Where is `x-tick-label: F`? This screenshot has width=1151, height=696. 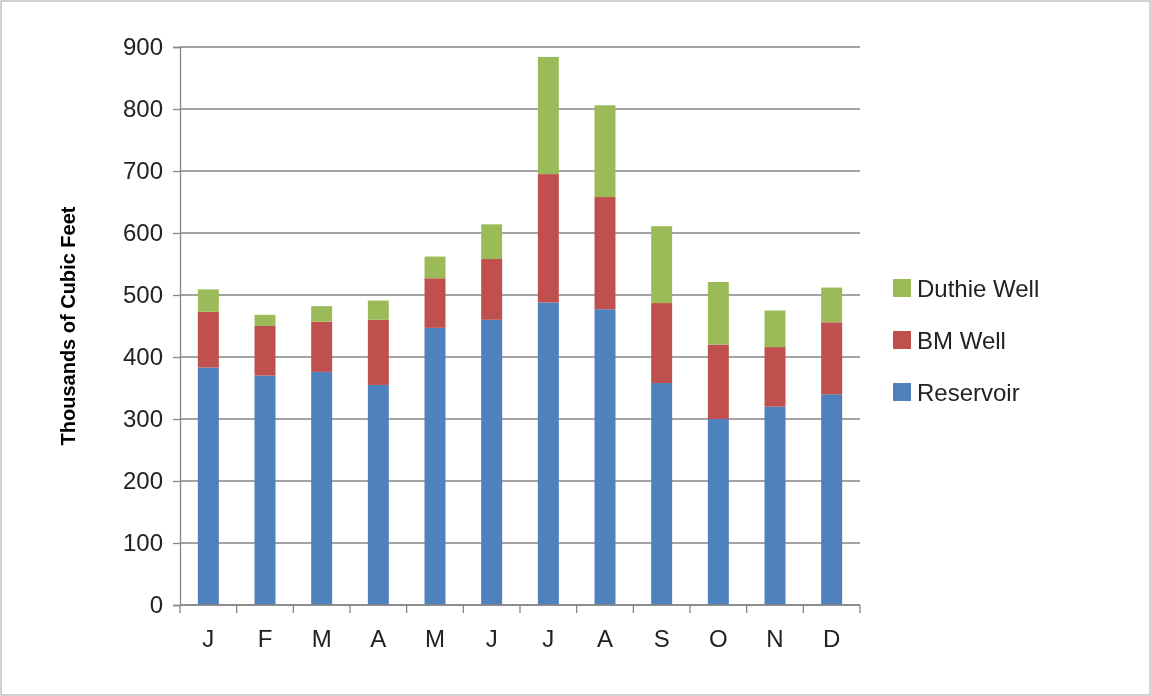
x-tick-label: F is located at coordinates (265, 638).